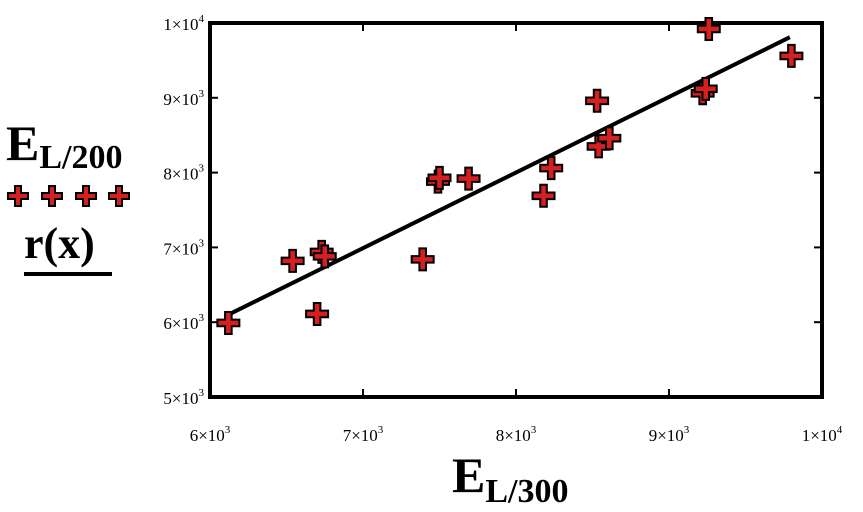 This screenshot has width=863, height=512. Describe the element at coordinates (59, 243) in the screenshot. I see `legend-label: r(x)` at that location.